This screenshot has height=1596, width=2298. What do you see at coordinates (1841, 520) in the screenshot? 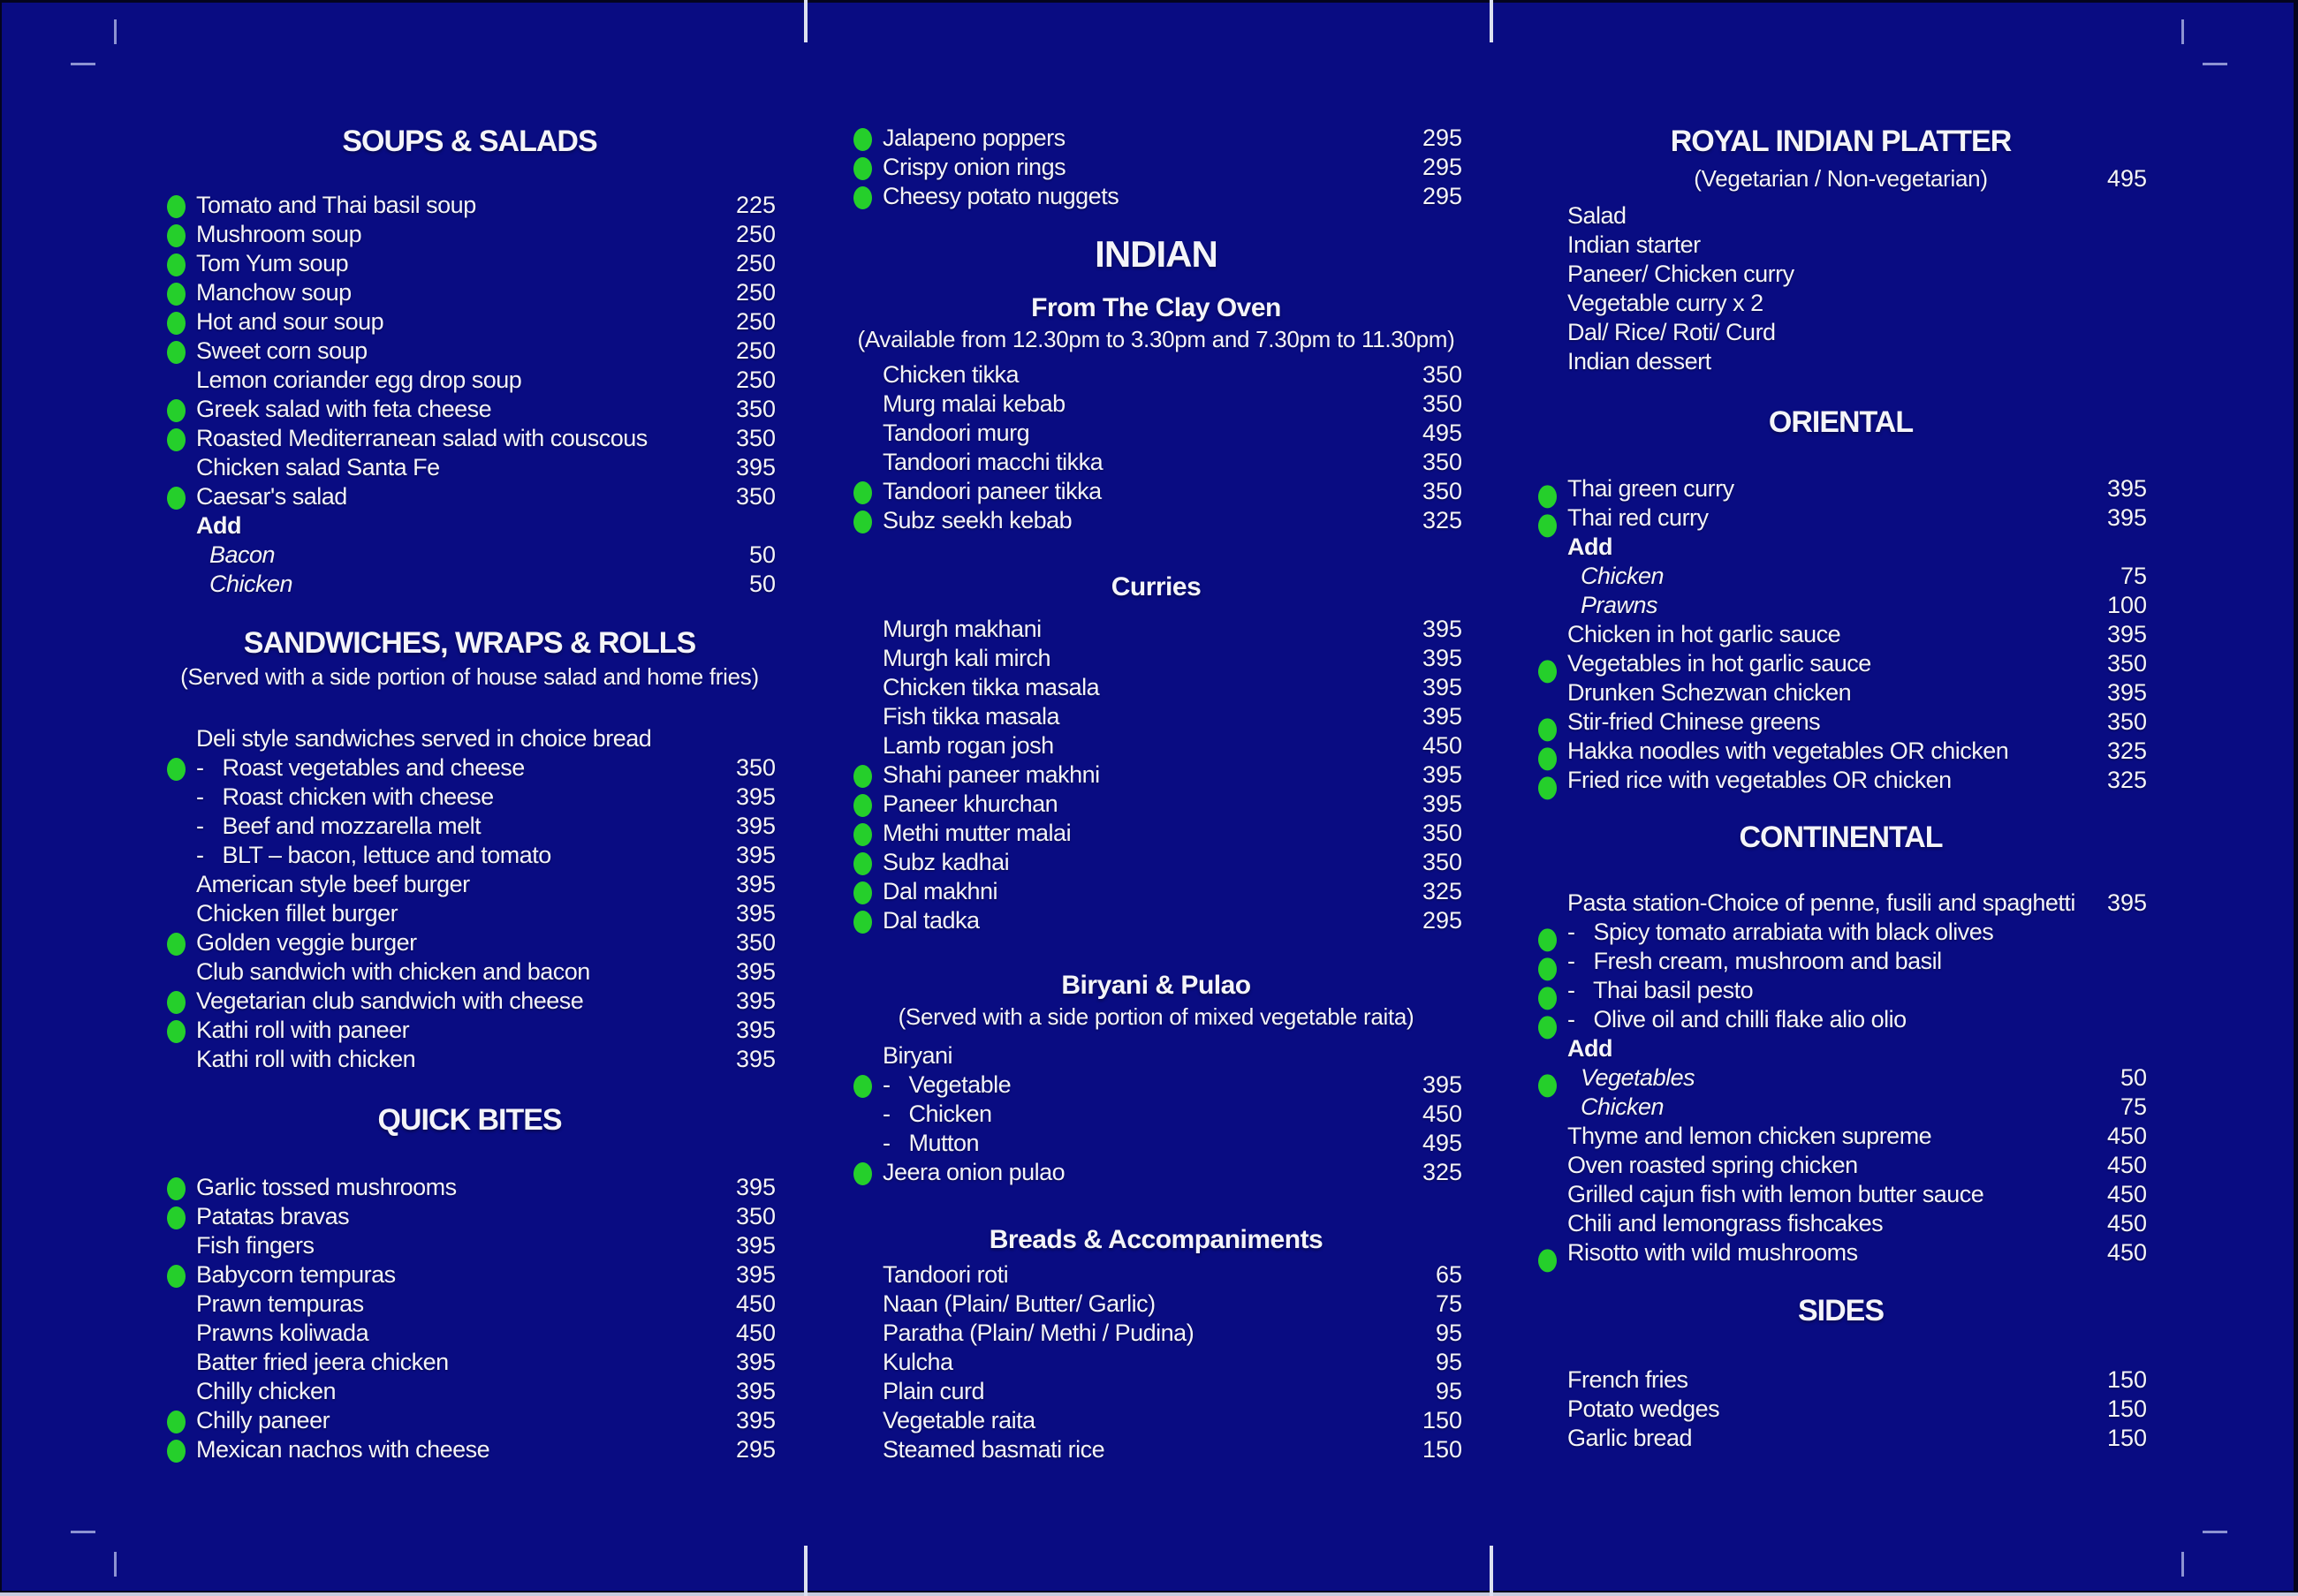
I see `menu-item-row: Thai red curry 395` at bounding box center [1841, 520].